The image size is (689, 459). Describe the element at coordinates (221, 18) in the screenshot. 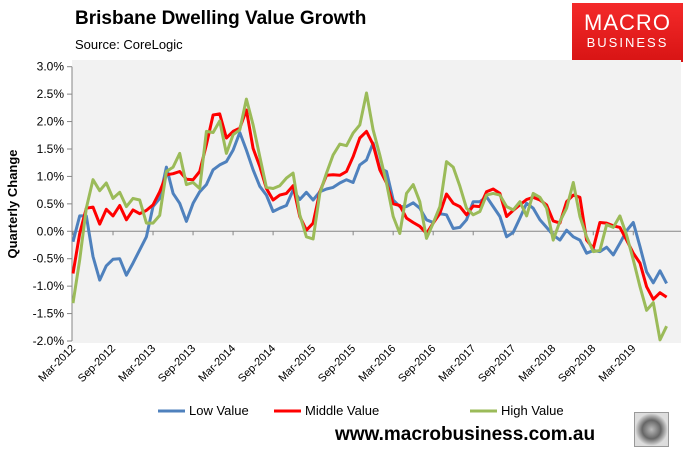

I see `chart-title: Brisbane Dwelling Value Growth` at that location.